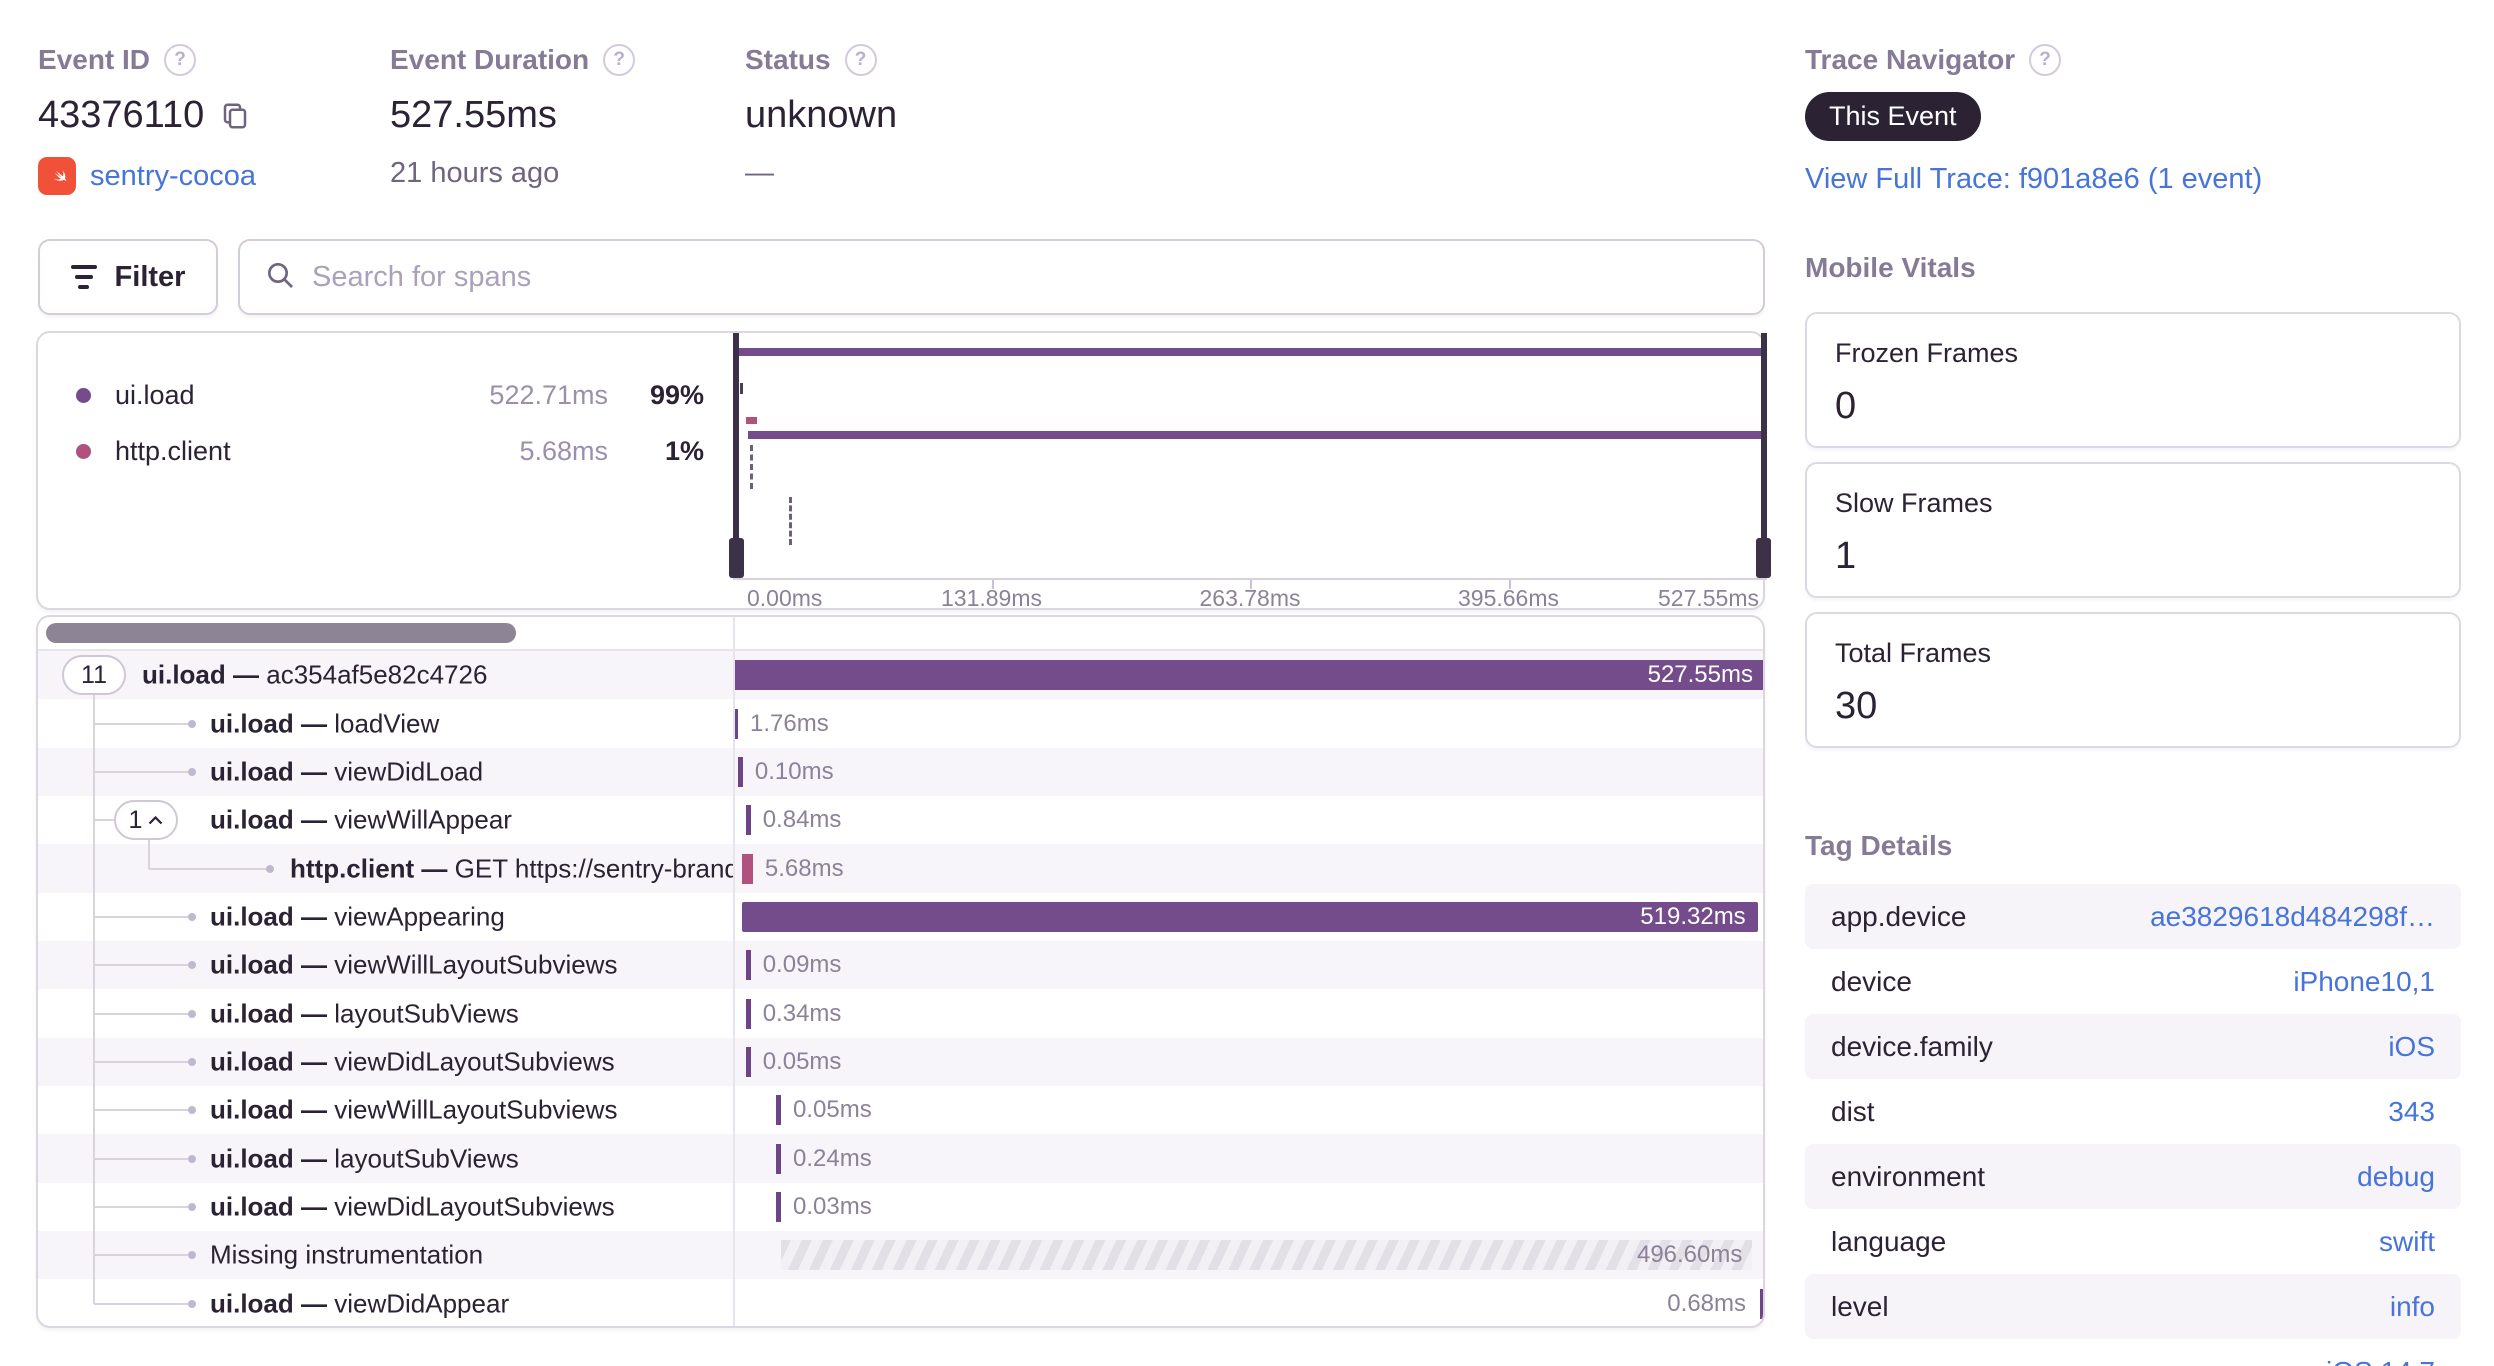 This screenshot has width=2494, height=1366. What do you see at coordinates (900, 1013) in the screenshot?
I see `span-row: ui.load — layoutSubViews 0.34ms` at bounding box center [900, 1013].